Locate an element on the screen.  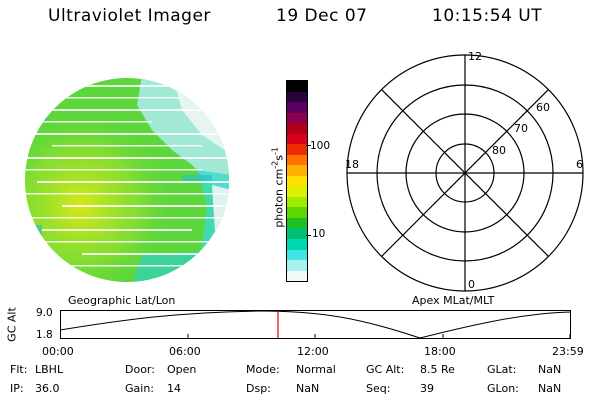
colorbar-unit-label: photon cm-2s-1 is located at coordinates (278, 187).